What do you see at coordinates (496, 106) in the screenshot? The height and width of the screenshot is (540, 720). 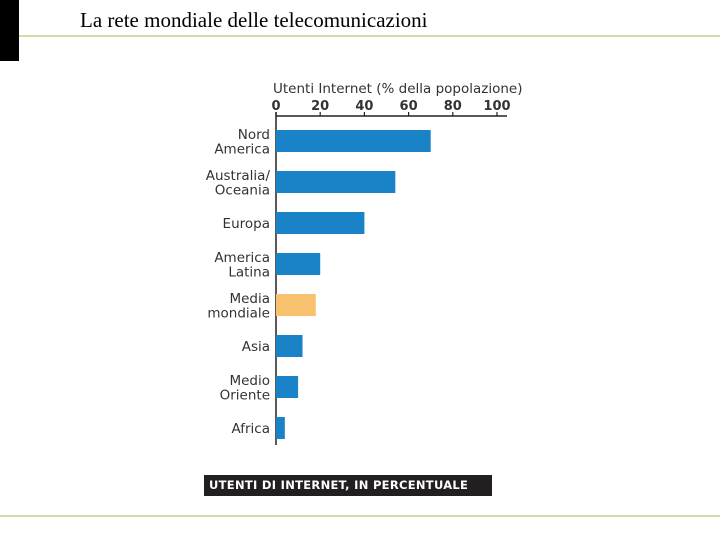 I see `x-tick-label: 100` at bounding box center [496, 106].